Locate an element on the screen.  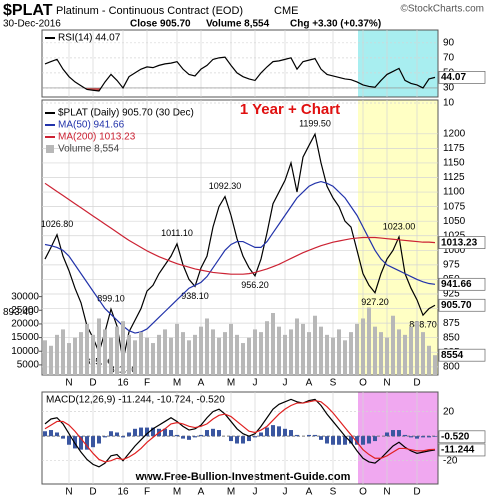
close: Close 905.70 is located at coordinates (160, 24).